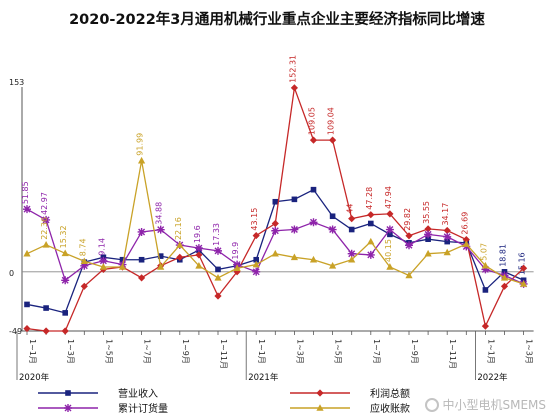 This screenshot has width=554, height=419. What do you see at coordinates (178, 228) in the screenshot?
I see `data-label: 22.16` at bounding box center [178, 228].